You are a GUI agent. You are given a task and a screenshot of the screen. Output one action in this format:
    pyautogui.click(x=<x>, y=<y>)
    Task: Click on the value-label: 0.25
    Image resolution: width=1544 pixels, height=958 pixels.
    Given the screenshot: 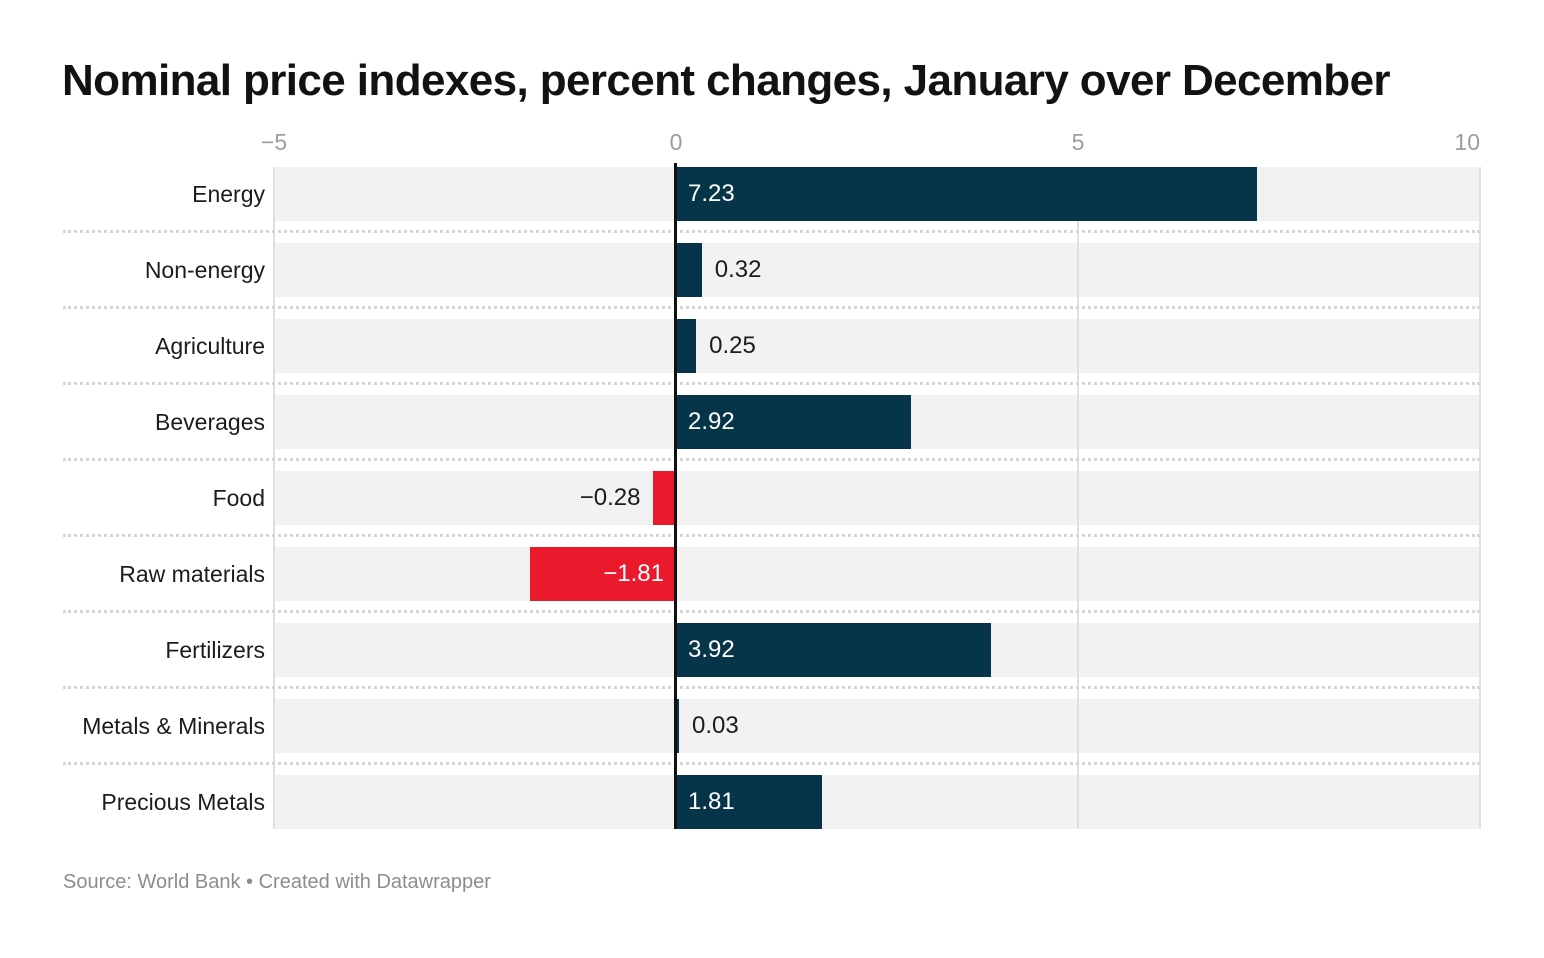 What is the action you would take?
    pyautogui.click(x=732, y=345)
    